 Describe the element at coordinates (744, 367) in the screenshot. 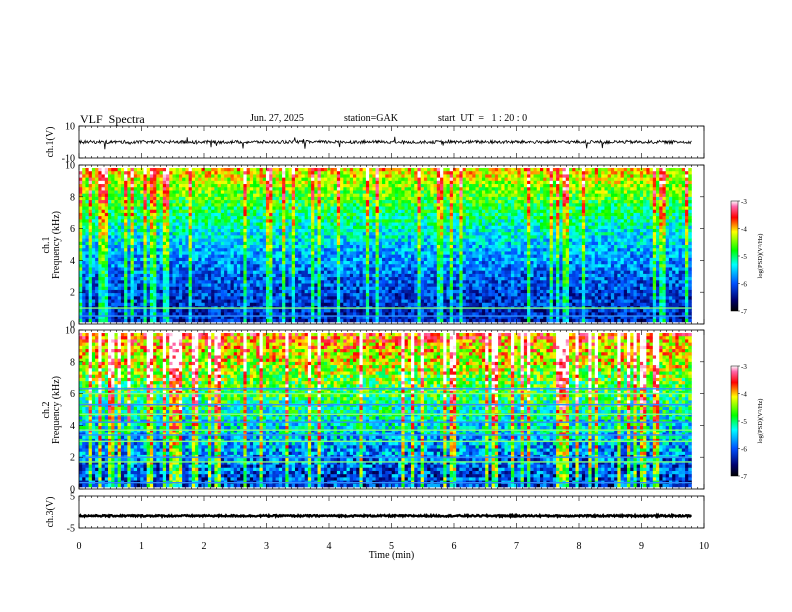

I see `ch2-colorbar-tick: -3` at that location.